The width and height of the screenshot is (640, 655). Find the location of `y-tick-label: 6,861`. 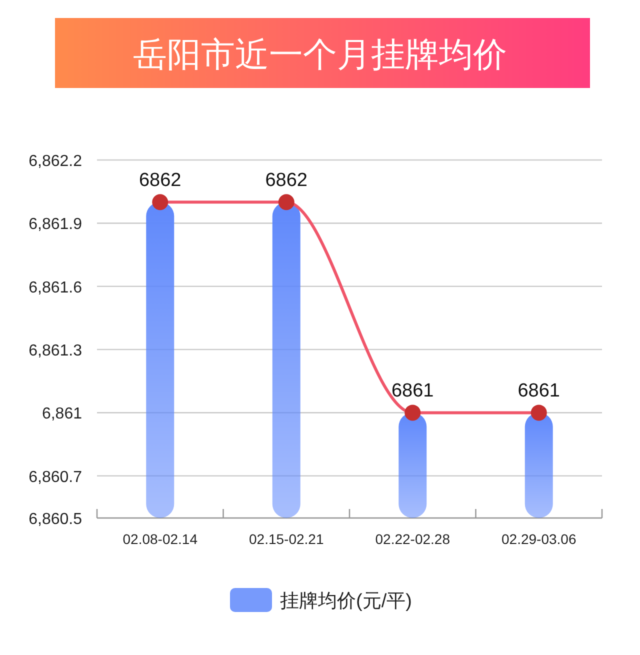

y-tick-label: 6,861 is located at coordinates (62, 414).